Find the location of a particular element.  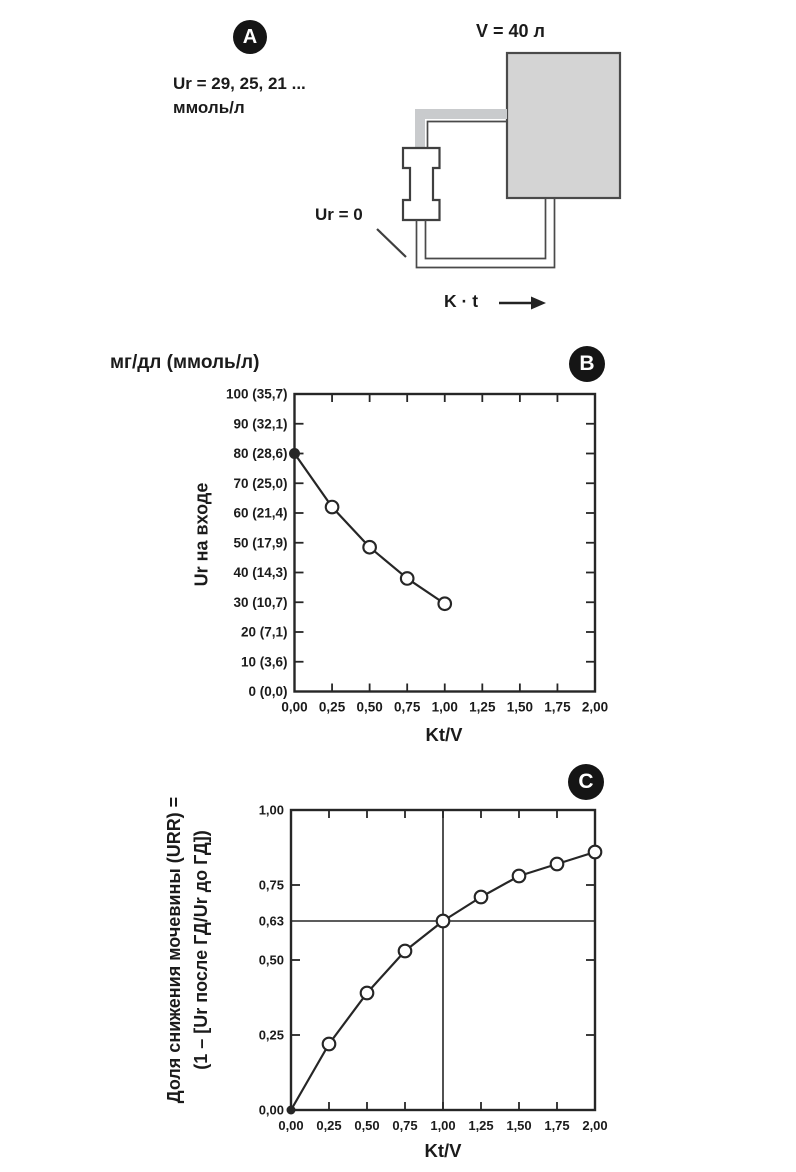

chart-c-y-axis-title-line2: (1 – [Ur после ГД/Ur до ГД]) is located at coordinates (201, 950).